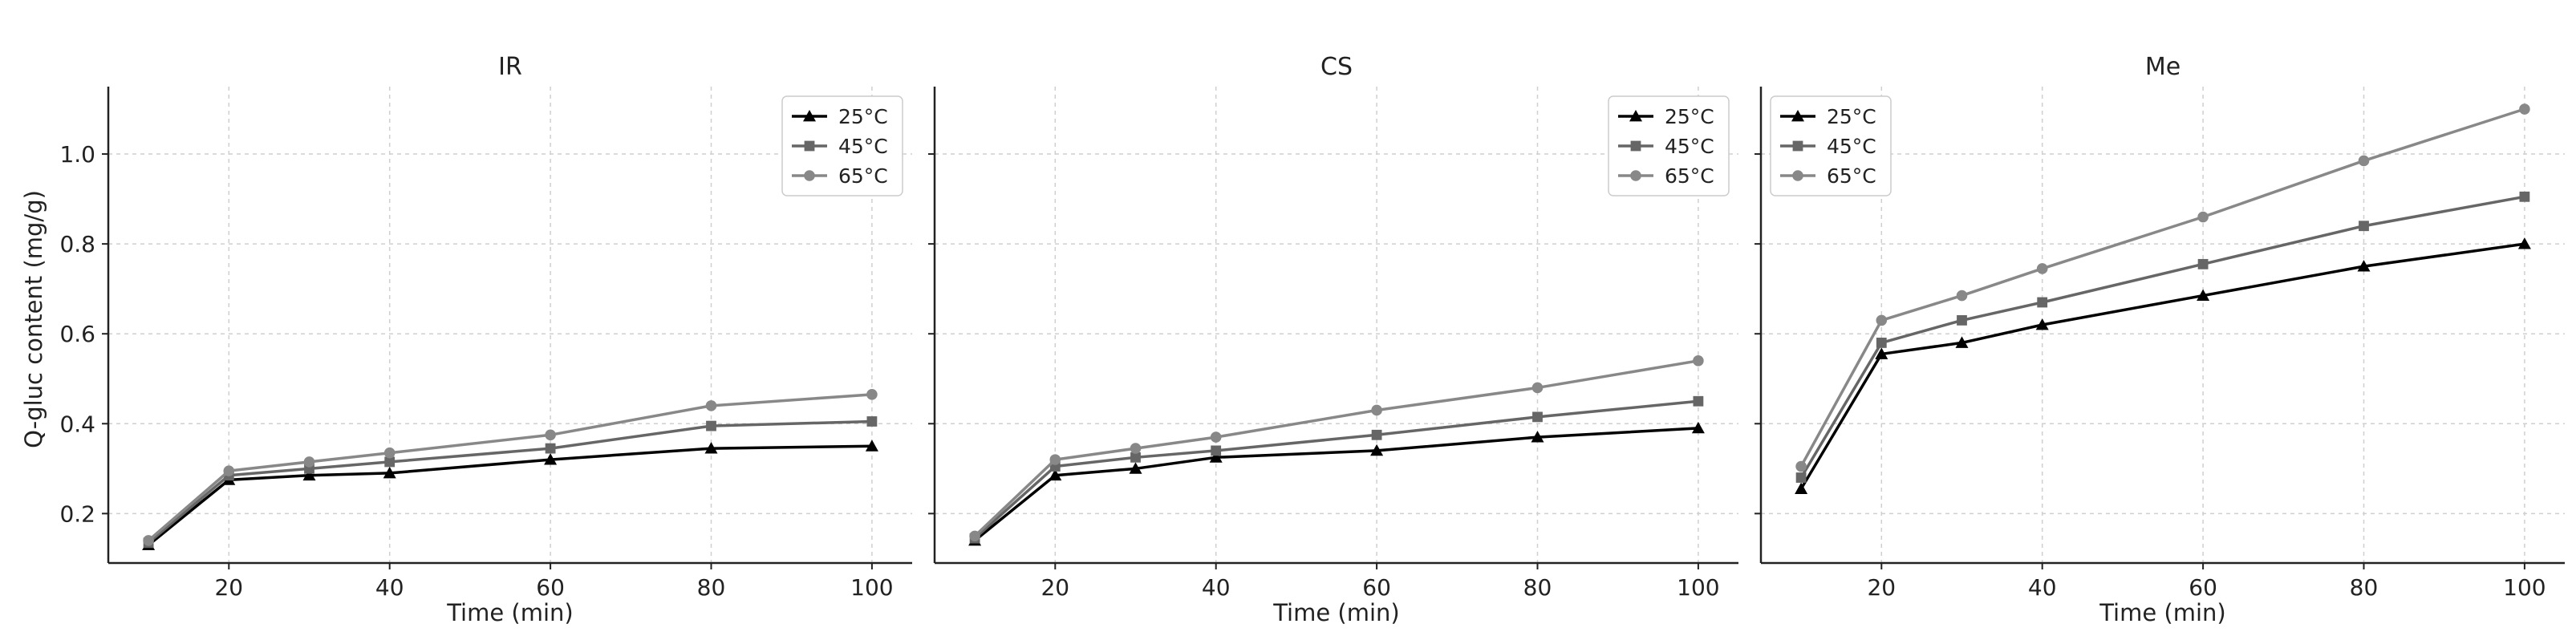 The height and width of the screenshot is (640, 2576). I want to click on y-tick-label: 0.6, so click(77, 334).